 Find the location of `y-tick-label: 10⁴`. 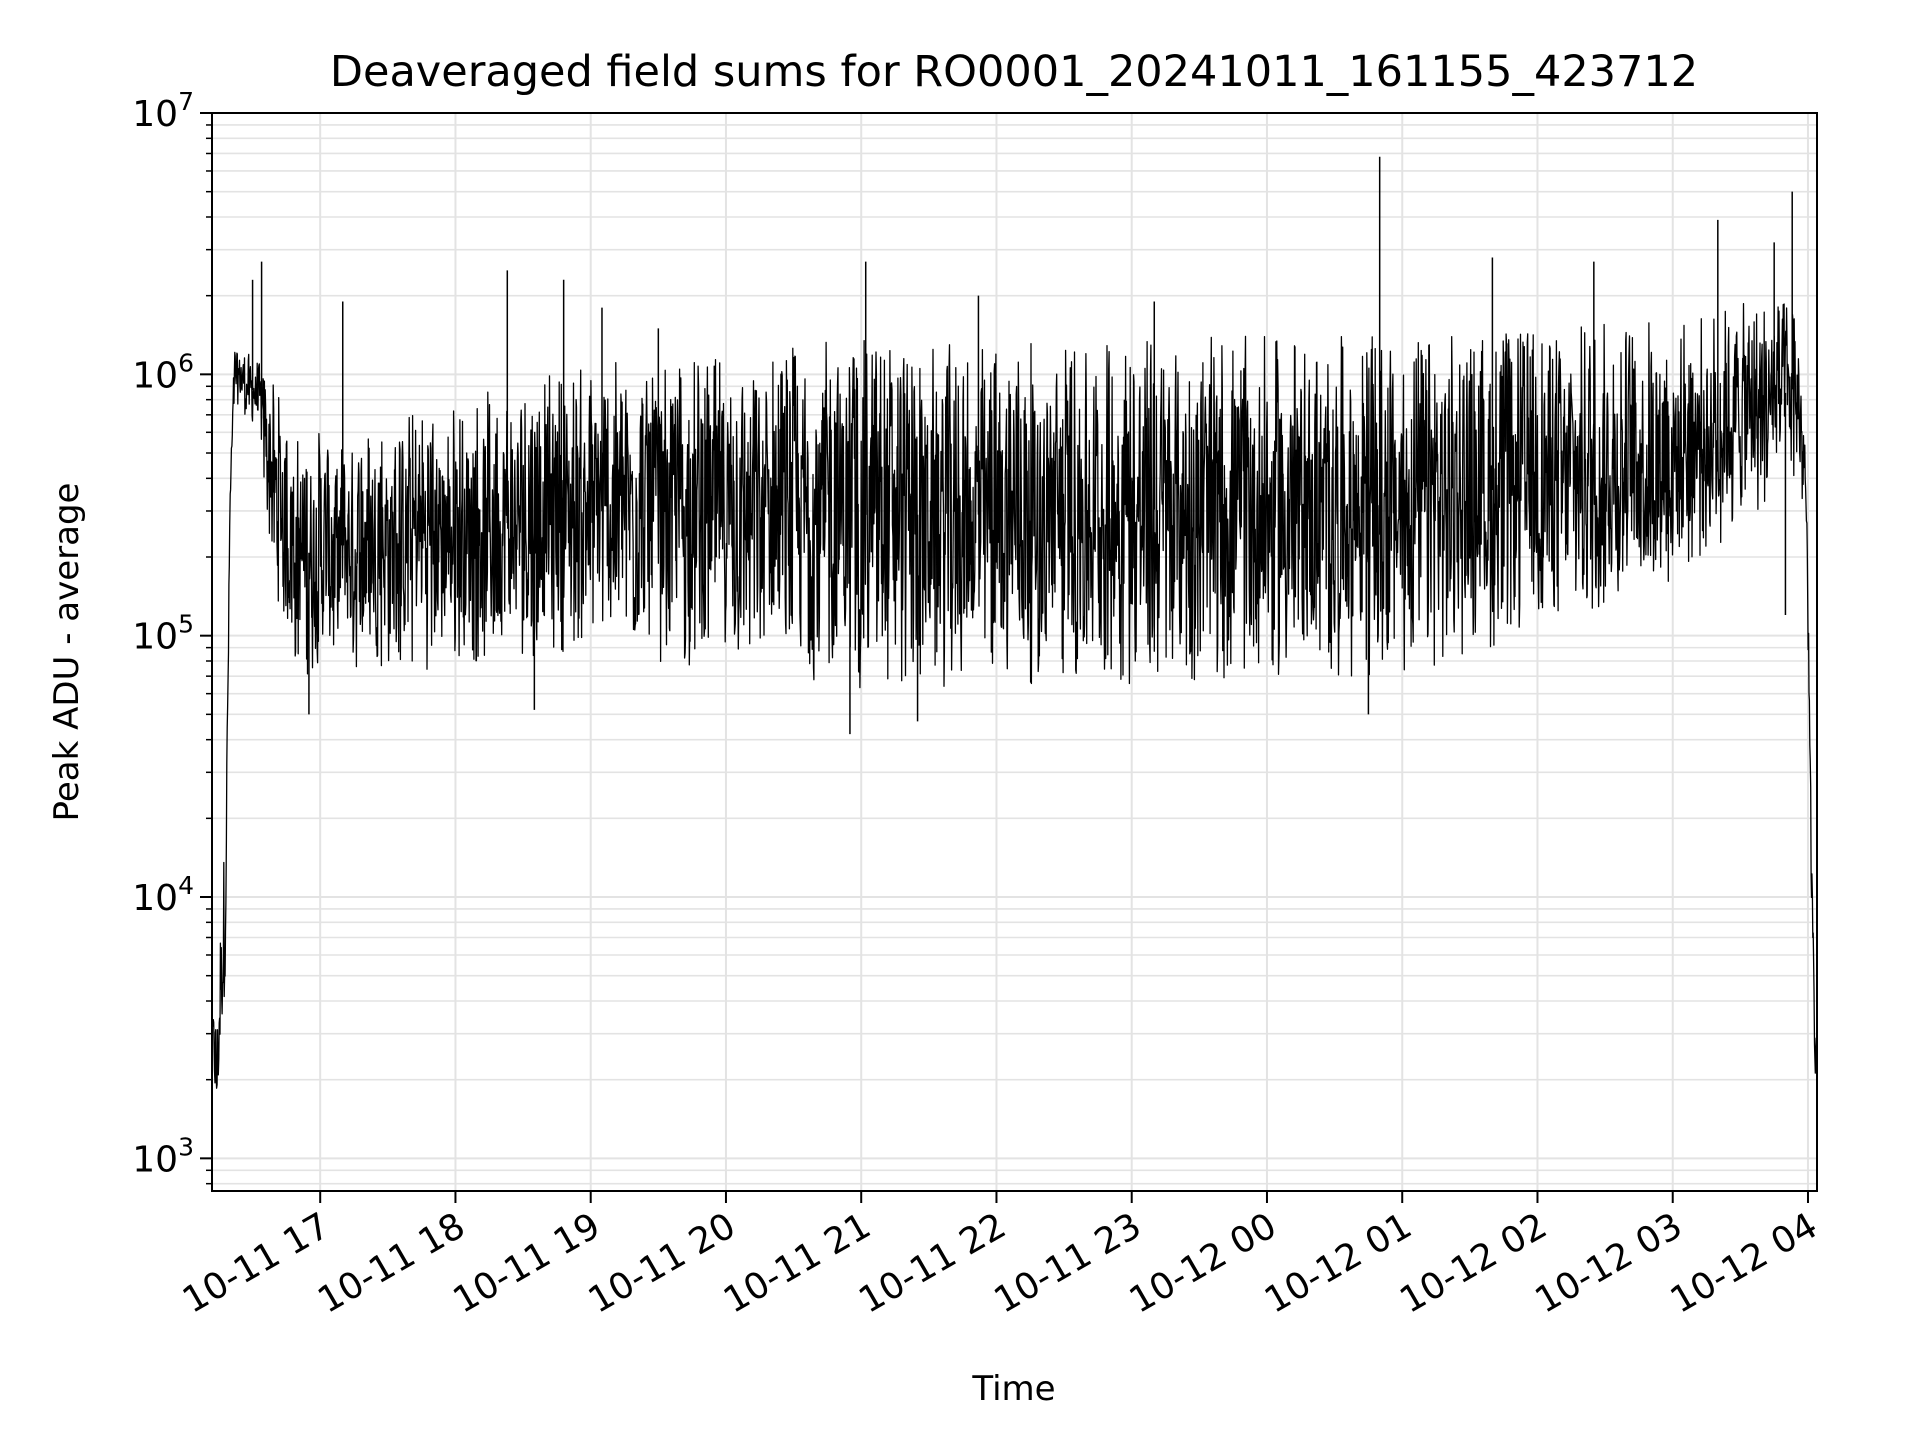

y-tick-label: 10⁴ is located at coordinates (163, 895).